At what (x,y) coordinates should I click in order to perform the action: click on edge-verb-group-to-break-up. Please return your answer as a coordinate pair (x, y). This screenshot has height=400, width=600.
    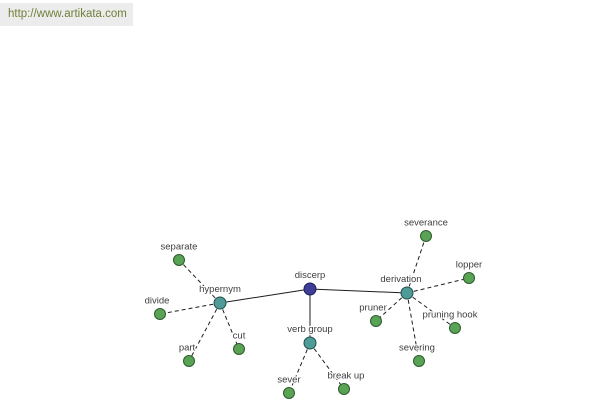
    Looking at the image, I should click on (327, 366).